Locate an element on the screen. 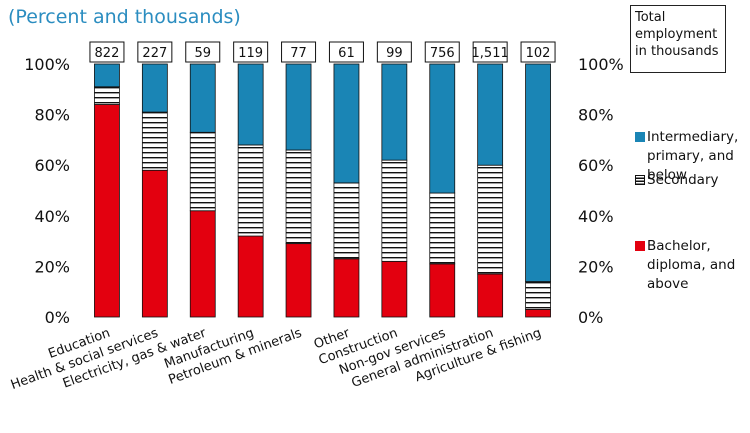 The image size is (750, 433). total-label-2: 227 is located at coordinates (154, 53).